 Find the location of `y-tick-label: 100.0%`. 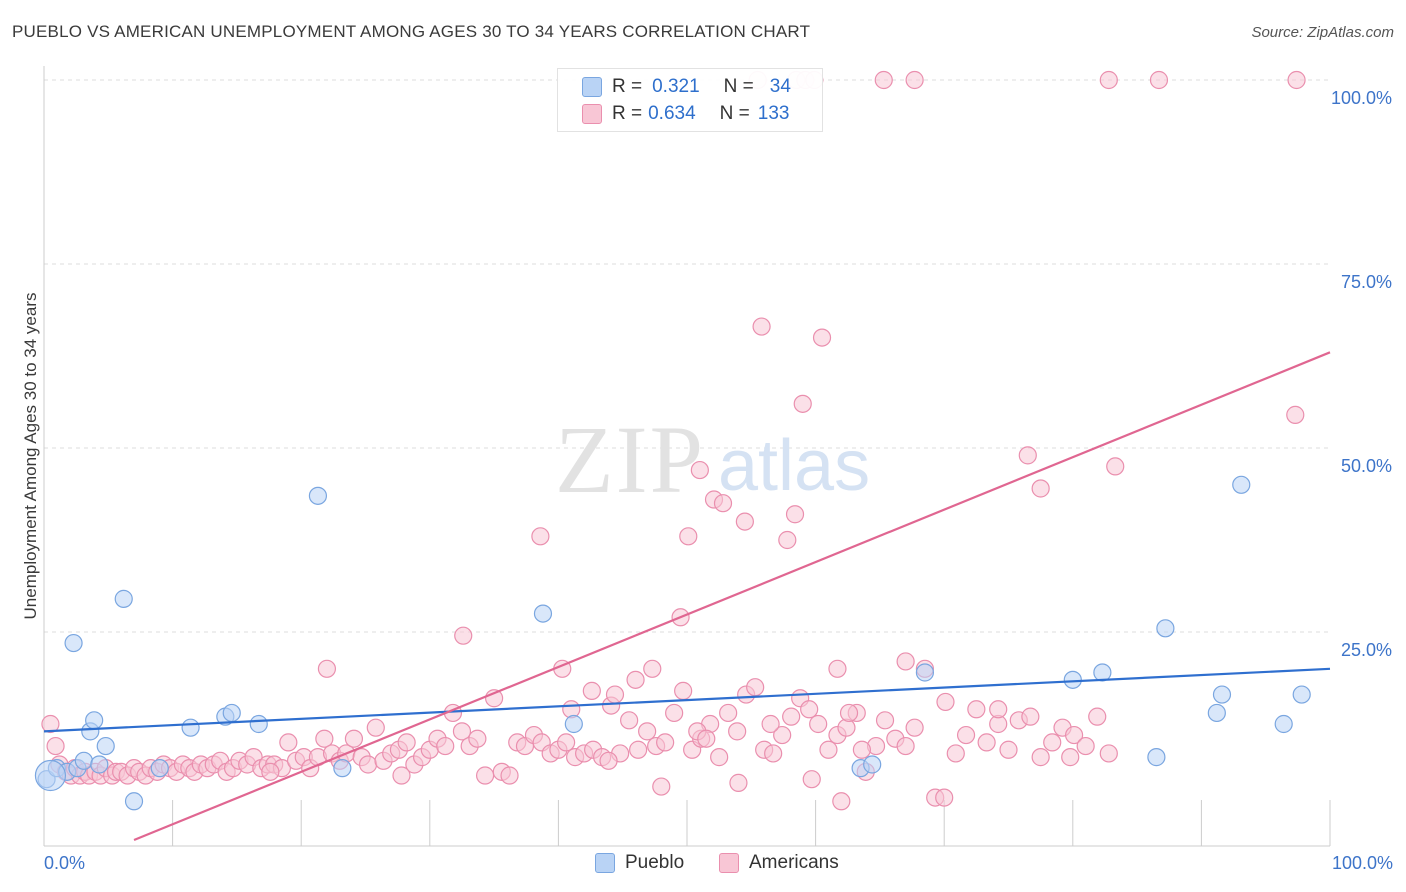

y-tick-label: 100.0% is located at coordinates (1361, 98).